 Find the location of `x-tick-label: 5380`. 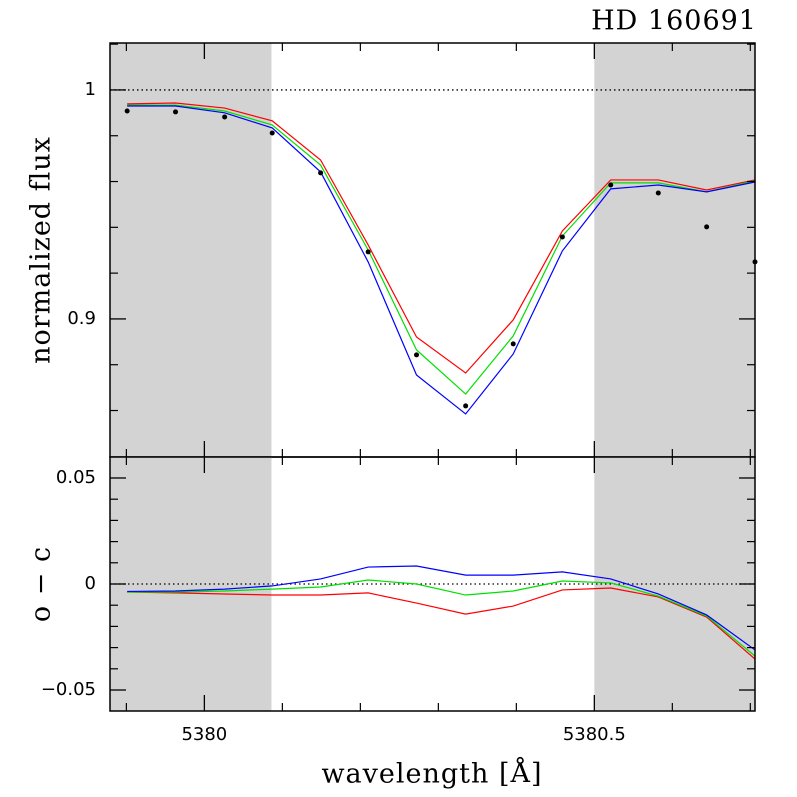

x-tick-label: 5380 is located at coordinates (204, 734).